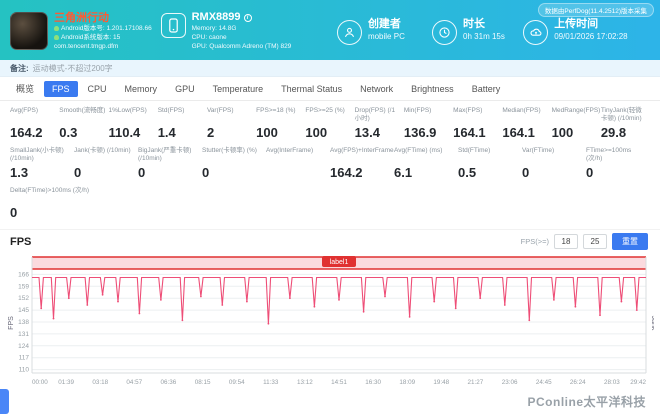 The width and height of the screenshot is (660, 415). I want to click on tab-Thermal Status: Thermal Status, so click(312, 88).